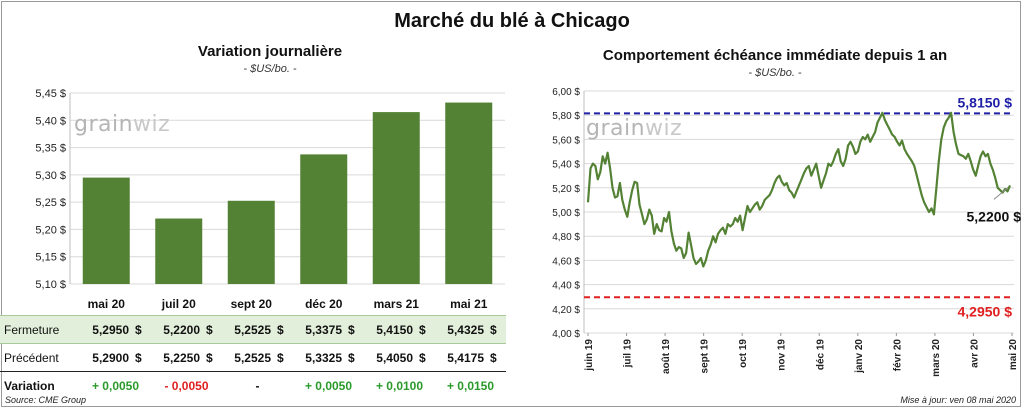 This screenshot has width=1024, height=410. I want to click on table-cell-value: 5,2200, so click(175, 329).